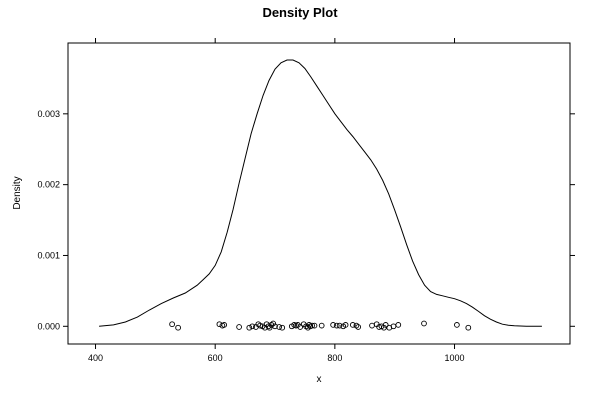 The width and height of the screenshot is (599, 405). I want to click on y-tick-label: 0.003, so click(48, 114).